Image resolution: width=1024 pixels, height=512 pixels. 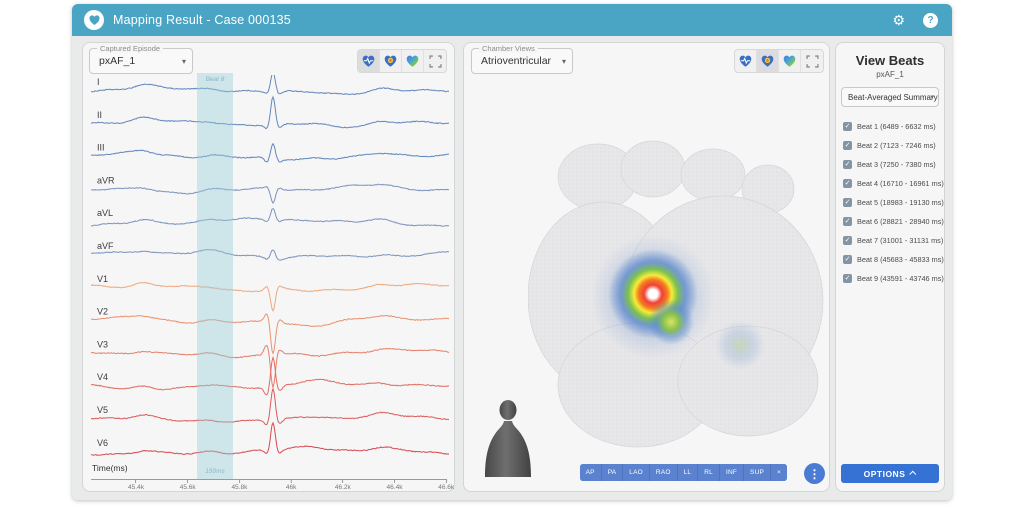 What do you see at coordinates (291, 485) in the screenshot?
I see `time-tick-46k: 46k` at bounding box center [291, 485].